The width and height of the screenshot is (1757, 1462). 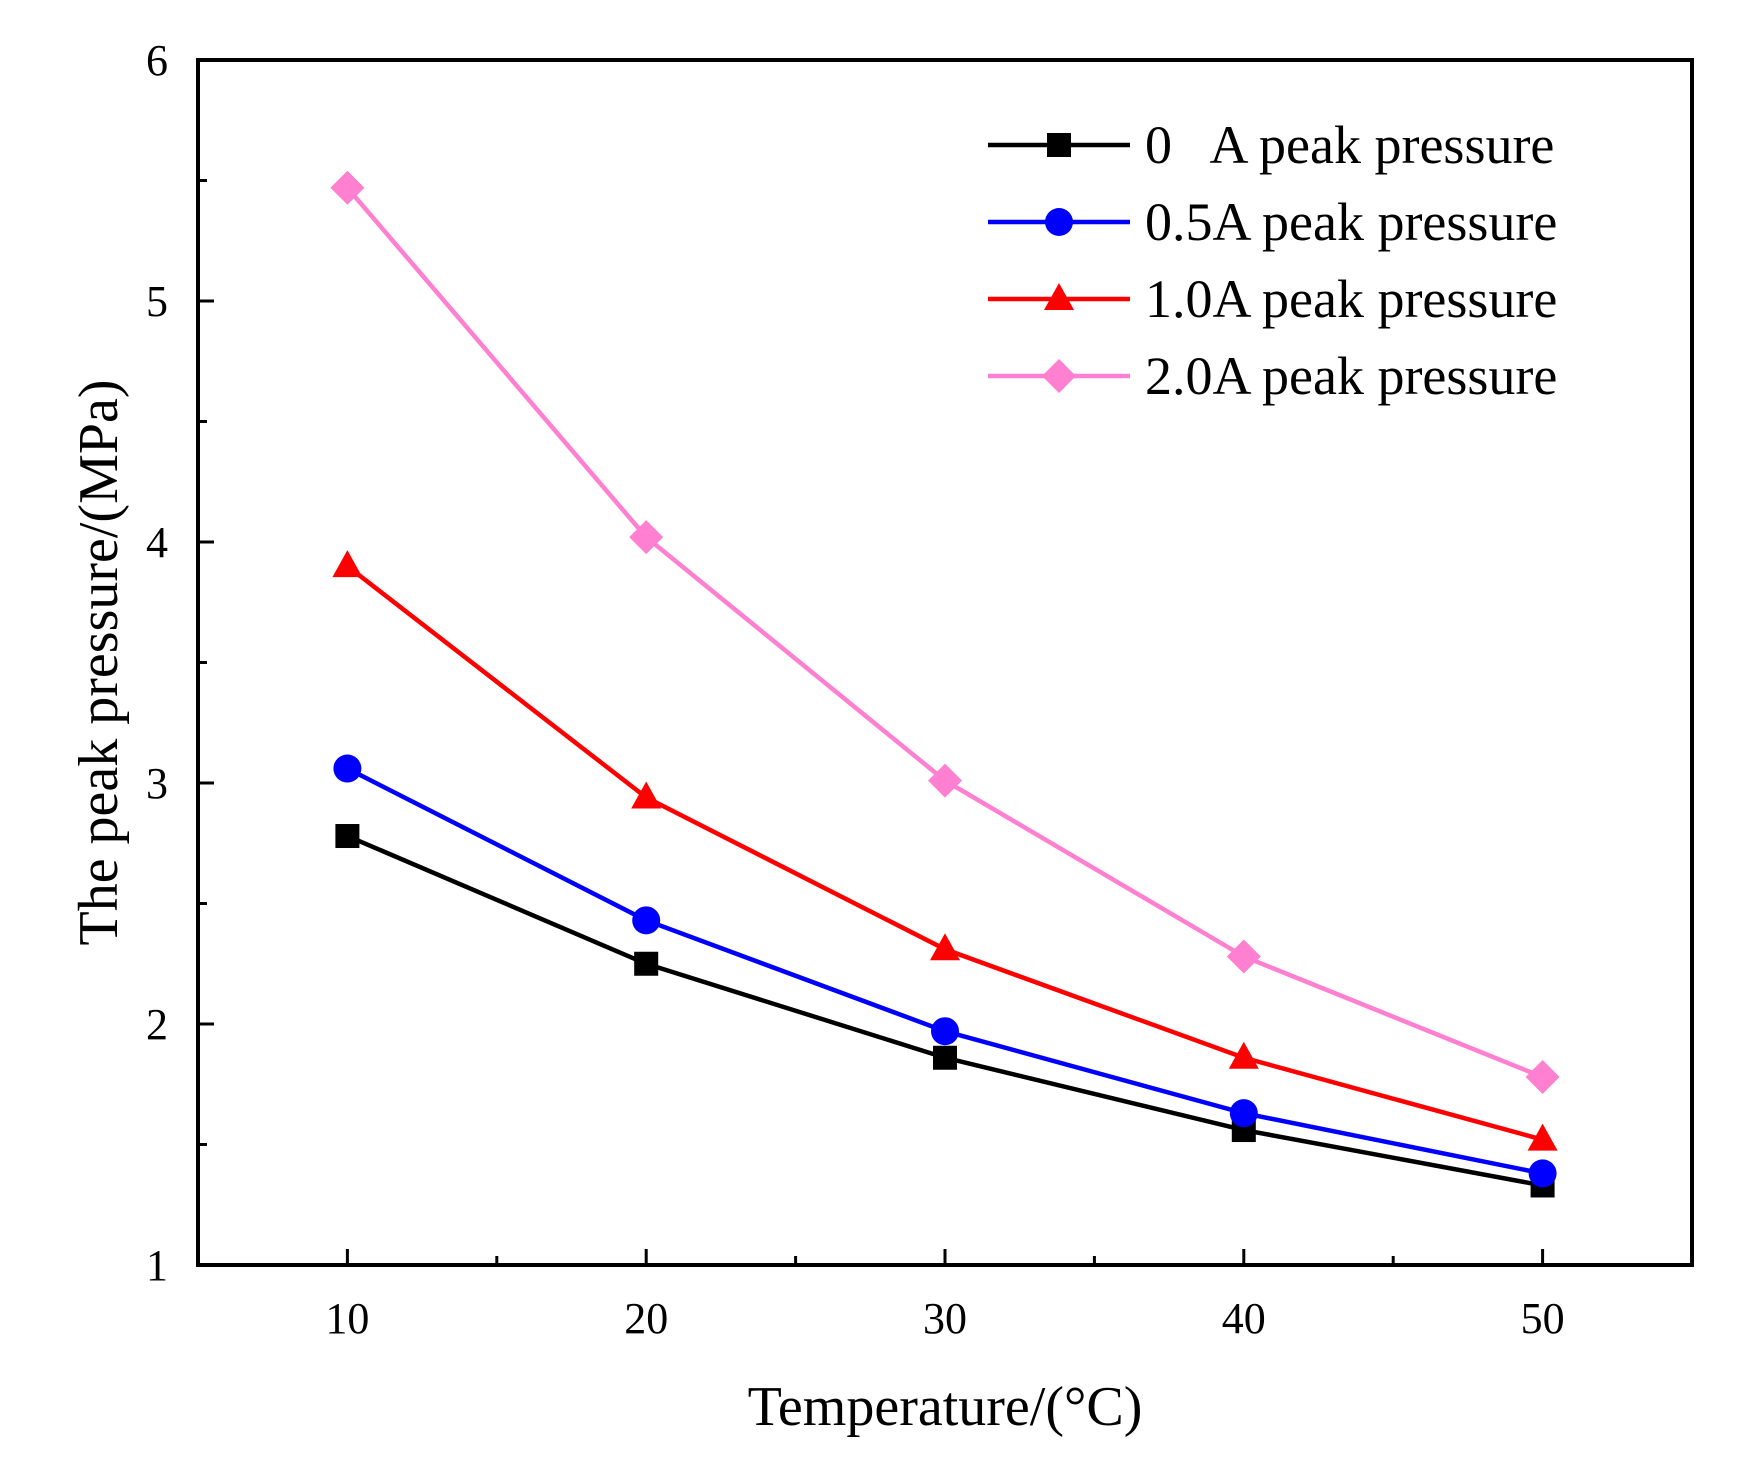 I want to click on legend-item: 0.5A peak pressure, so click(x=1272, y=222).